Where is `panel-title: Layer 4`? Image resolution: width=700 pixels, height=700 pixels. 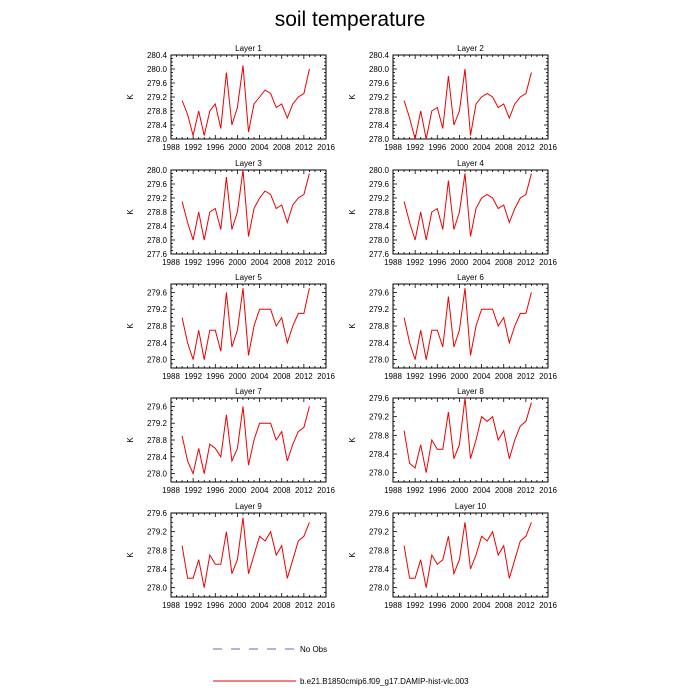
panel-title: Layer 4 is located at coordinates (470, 163).